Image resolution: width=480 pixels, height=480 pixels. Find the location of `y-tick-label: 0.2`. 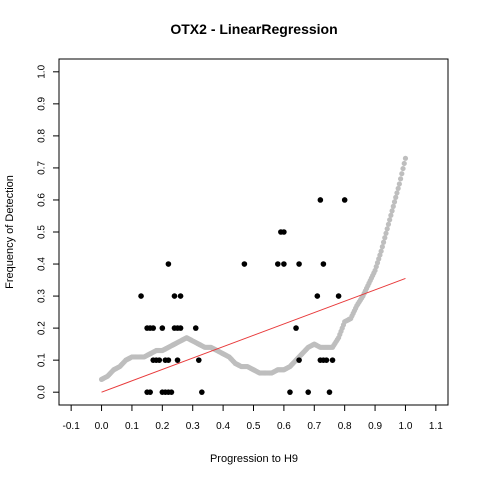

y-tick-label: 0.2 is located at coordinates (42, 328).